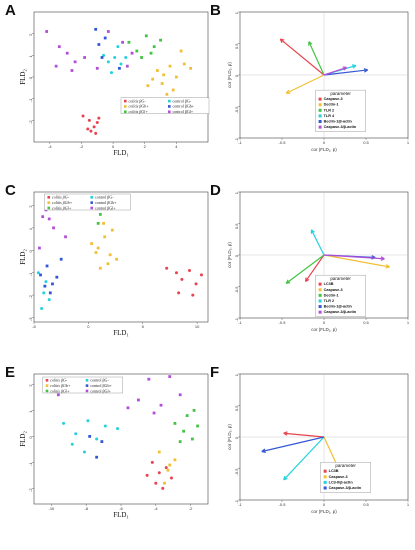 This screenshot has height=550, width=415. What do you see at coordinates (329, 301) in the screenshot?
I see `legend-entry: TLR 2` at bounding box center [329, 301].